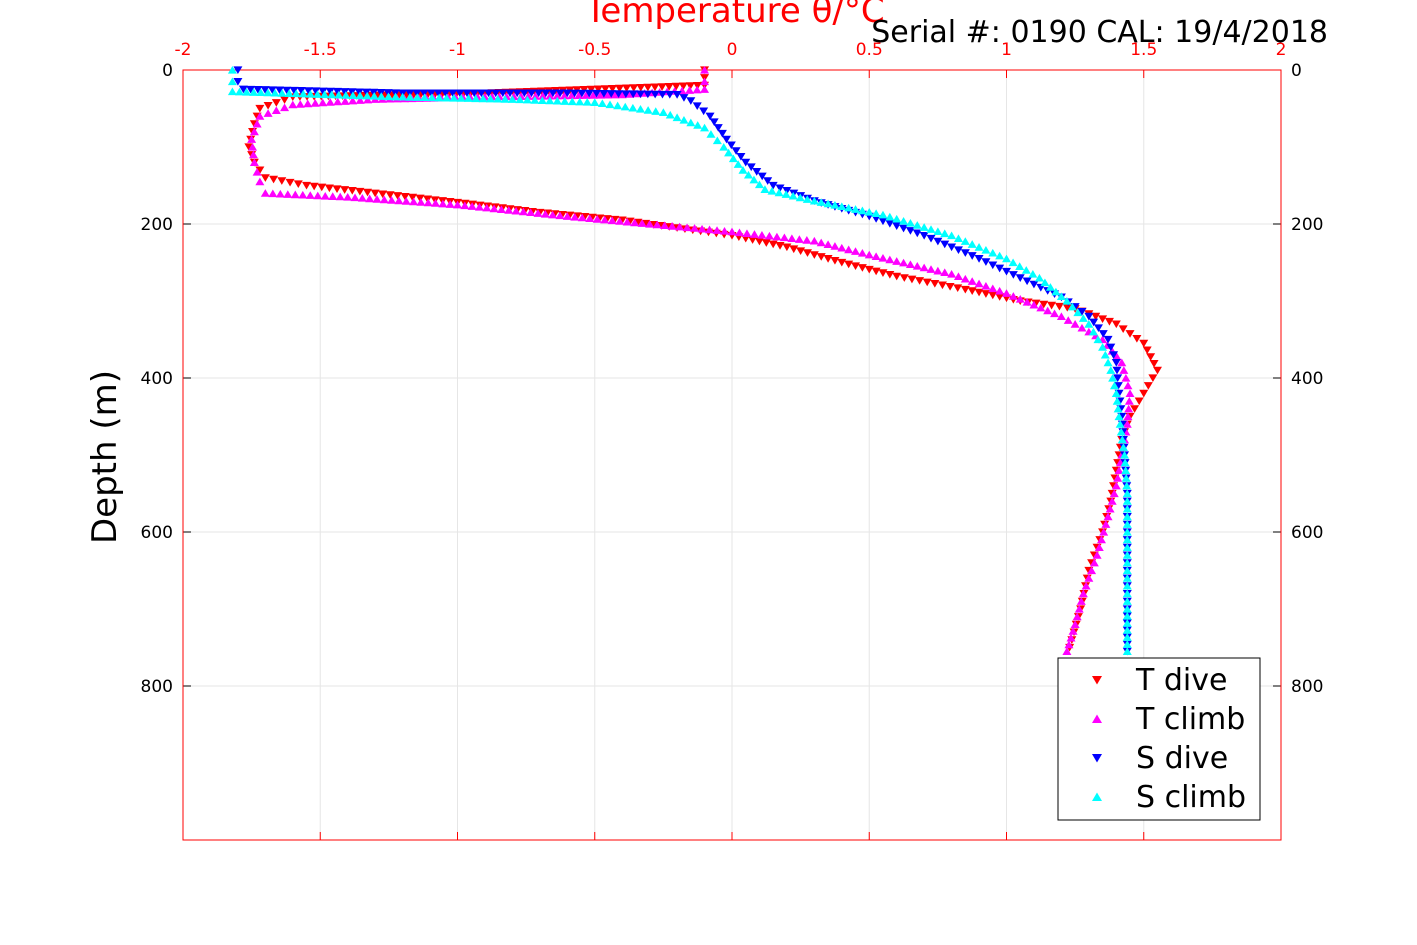 This screenshot has height=945, width=1417. What do you see at coordinates (594, 50) in the screenshot?
I see `x-tick-label: -0.5` at bounding box center [594, 50].